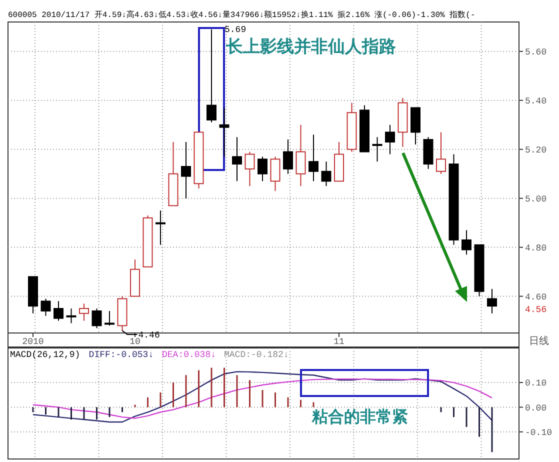 The height and width of the screenshot is (462, 559). I want to click on y-tick-label: -0.10, so click(538, 433).